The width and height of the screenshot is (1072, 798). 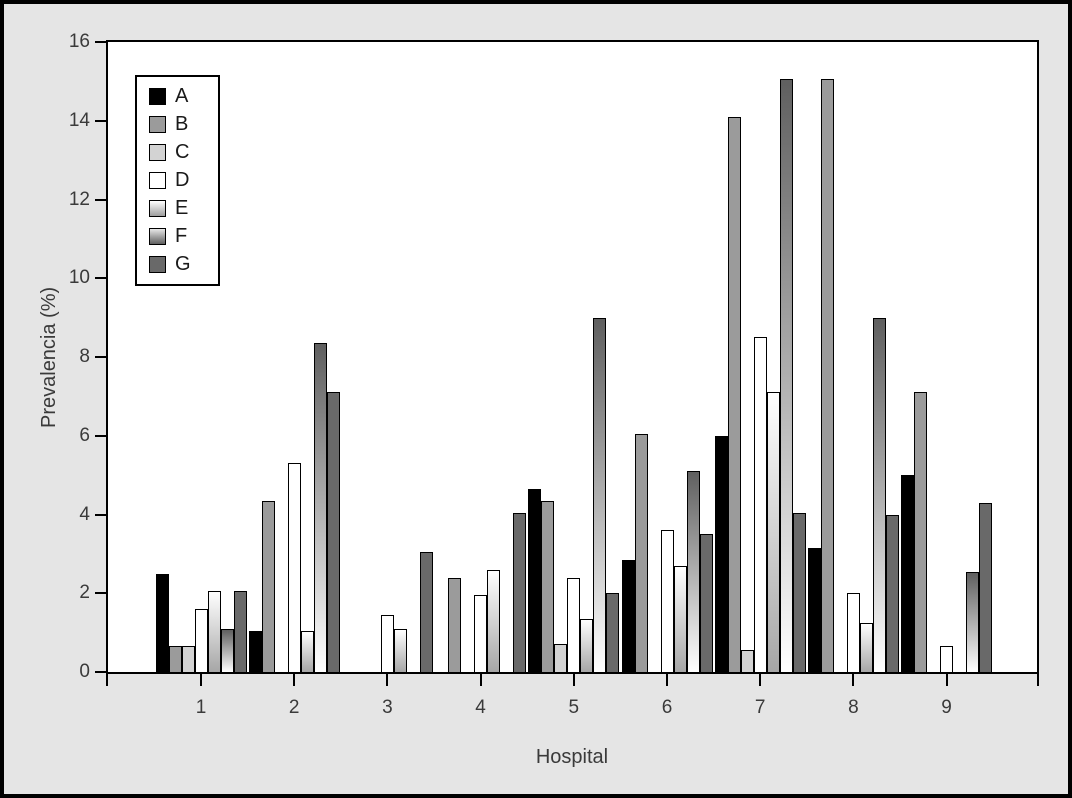 What do you see at coordinates (157, 236) in the screenshot?
I see `legend-swatch-f` at bounding box center [157, 236].